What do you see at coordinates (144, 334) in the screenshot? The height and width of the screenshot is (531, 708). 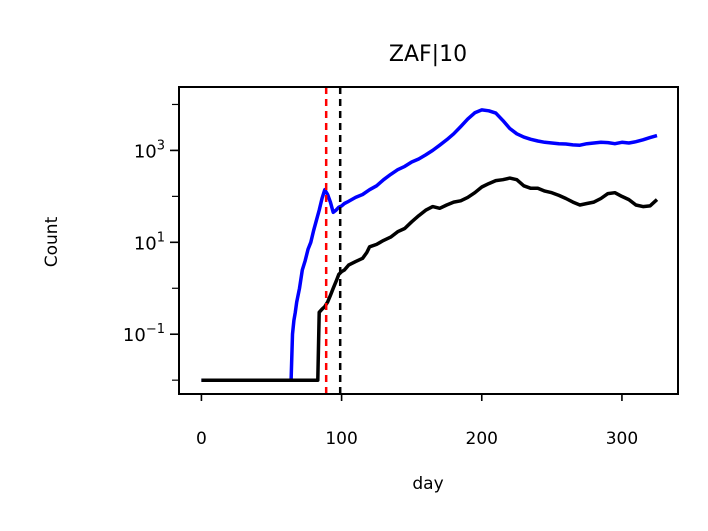 I see `y-tick-label: 10⁻¹` at bounding box center [144, 334].